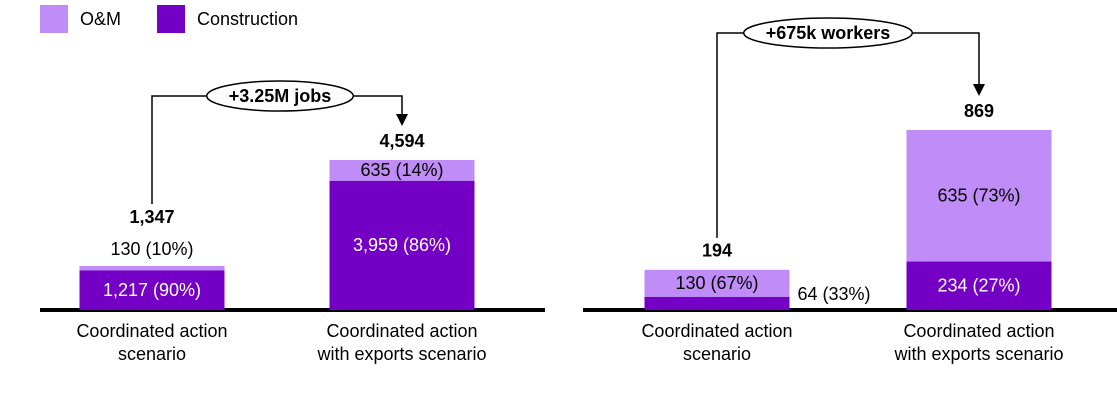 The height and width of the screenshot is (414, 1117). I want to click on legend-label: O&M, so click(100, 19).